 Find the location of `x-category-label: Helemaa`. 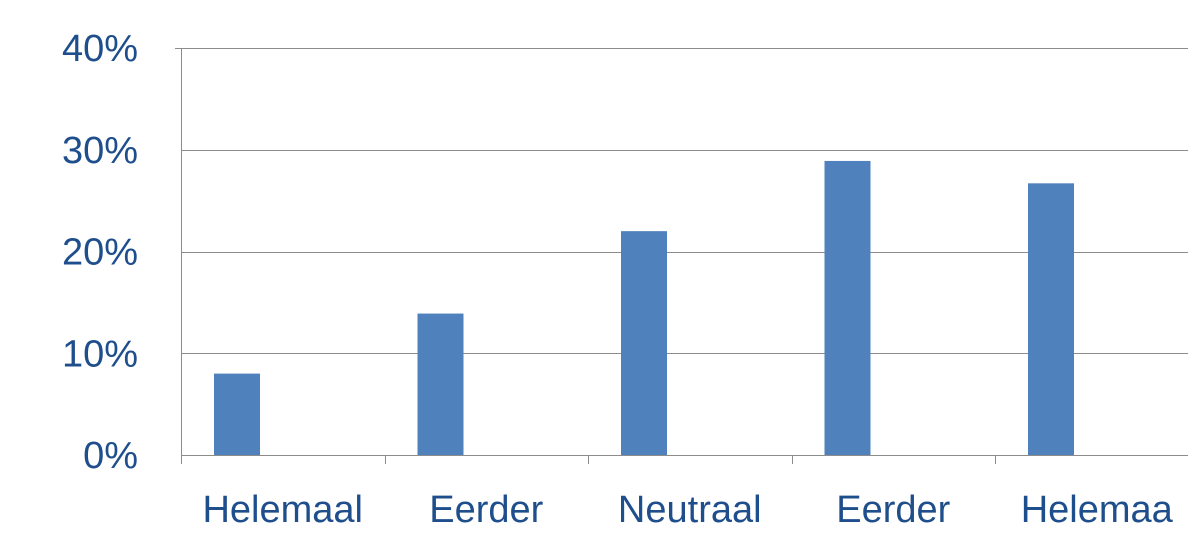

x-category-label: Helemaa is located at coordinates (1097, 510).